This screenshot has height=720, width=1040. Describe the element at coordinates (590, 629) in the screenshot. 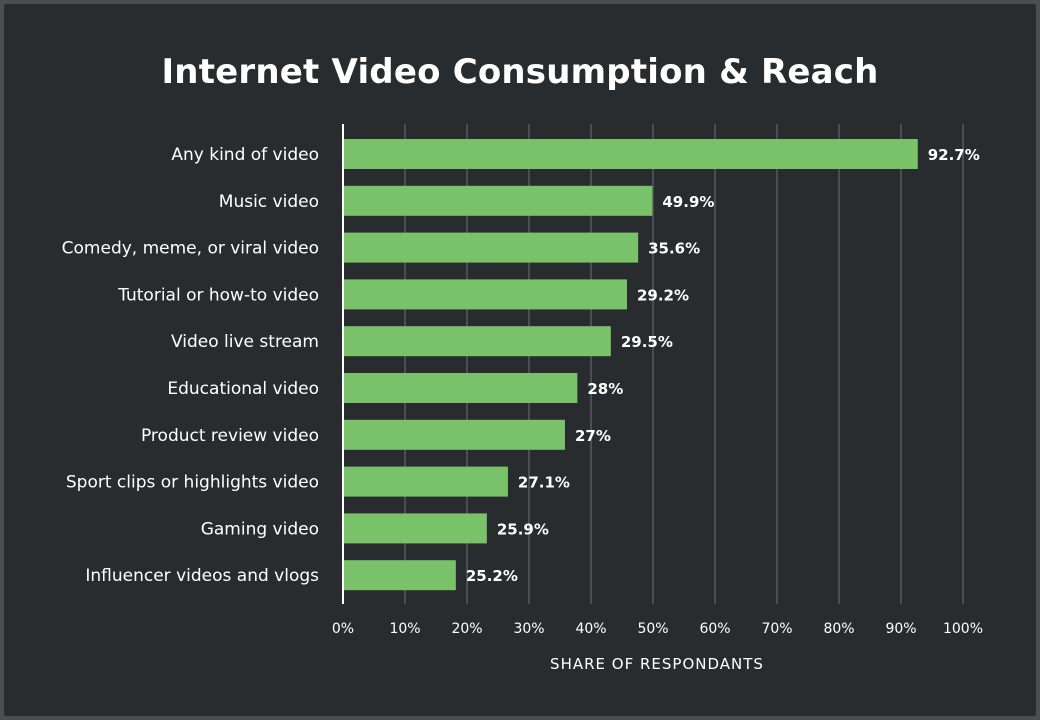

I see `x-tick-label: 40%` at that location.